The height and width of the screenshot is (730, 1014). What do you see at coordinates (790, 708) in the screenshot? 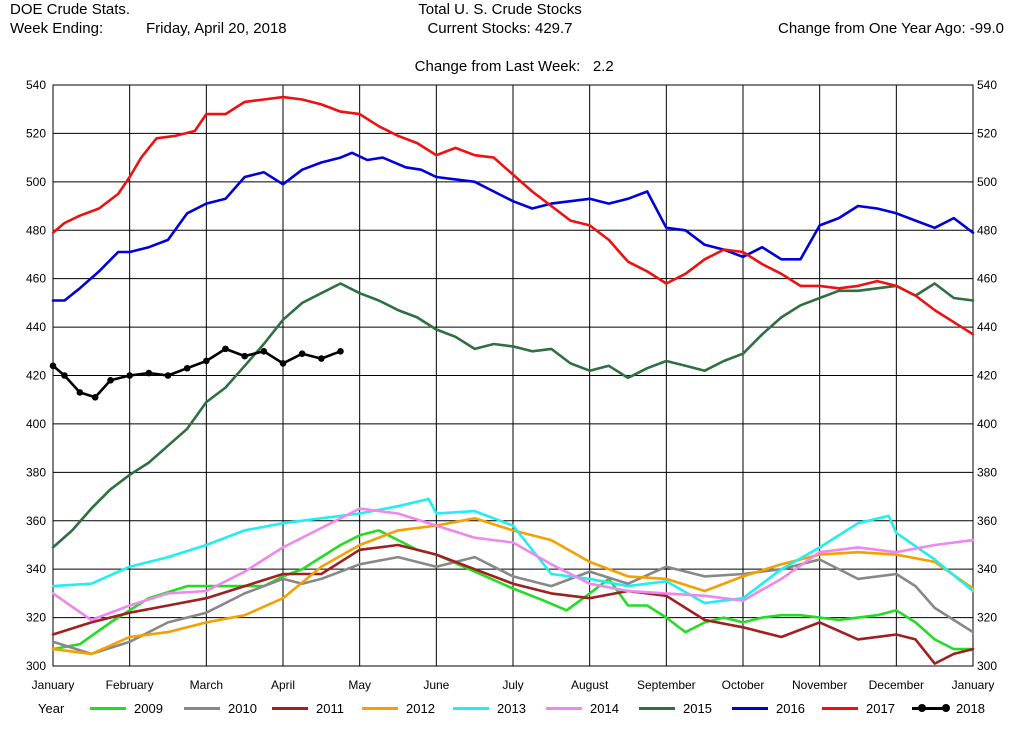
I see `legend-label: 2016` at bounding box center [790, 708].